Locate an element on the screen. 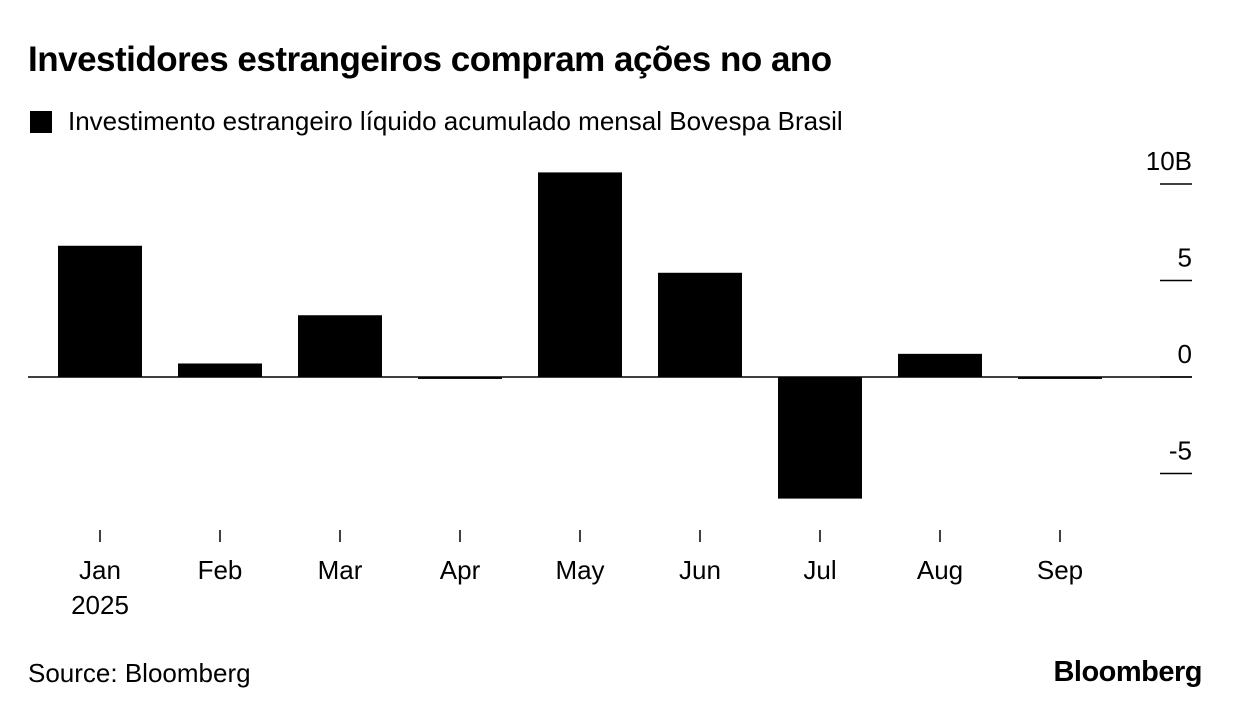 This screenshot has height=716, width=1240. y-tick-label: -5 is located at coordinates (1180, 451).